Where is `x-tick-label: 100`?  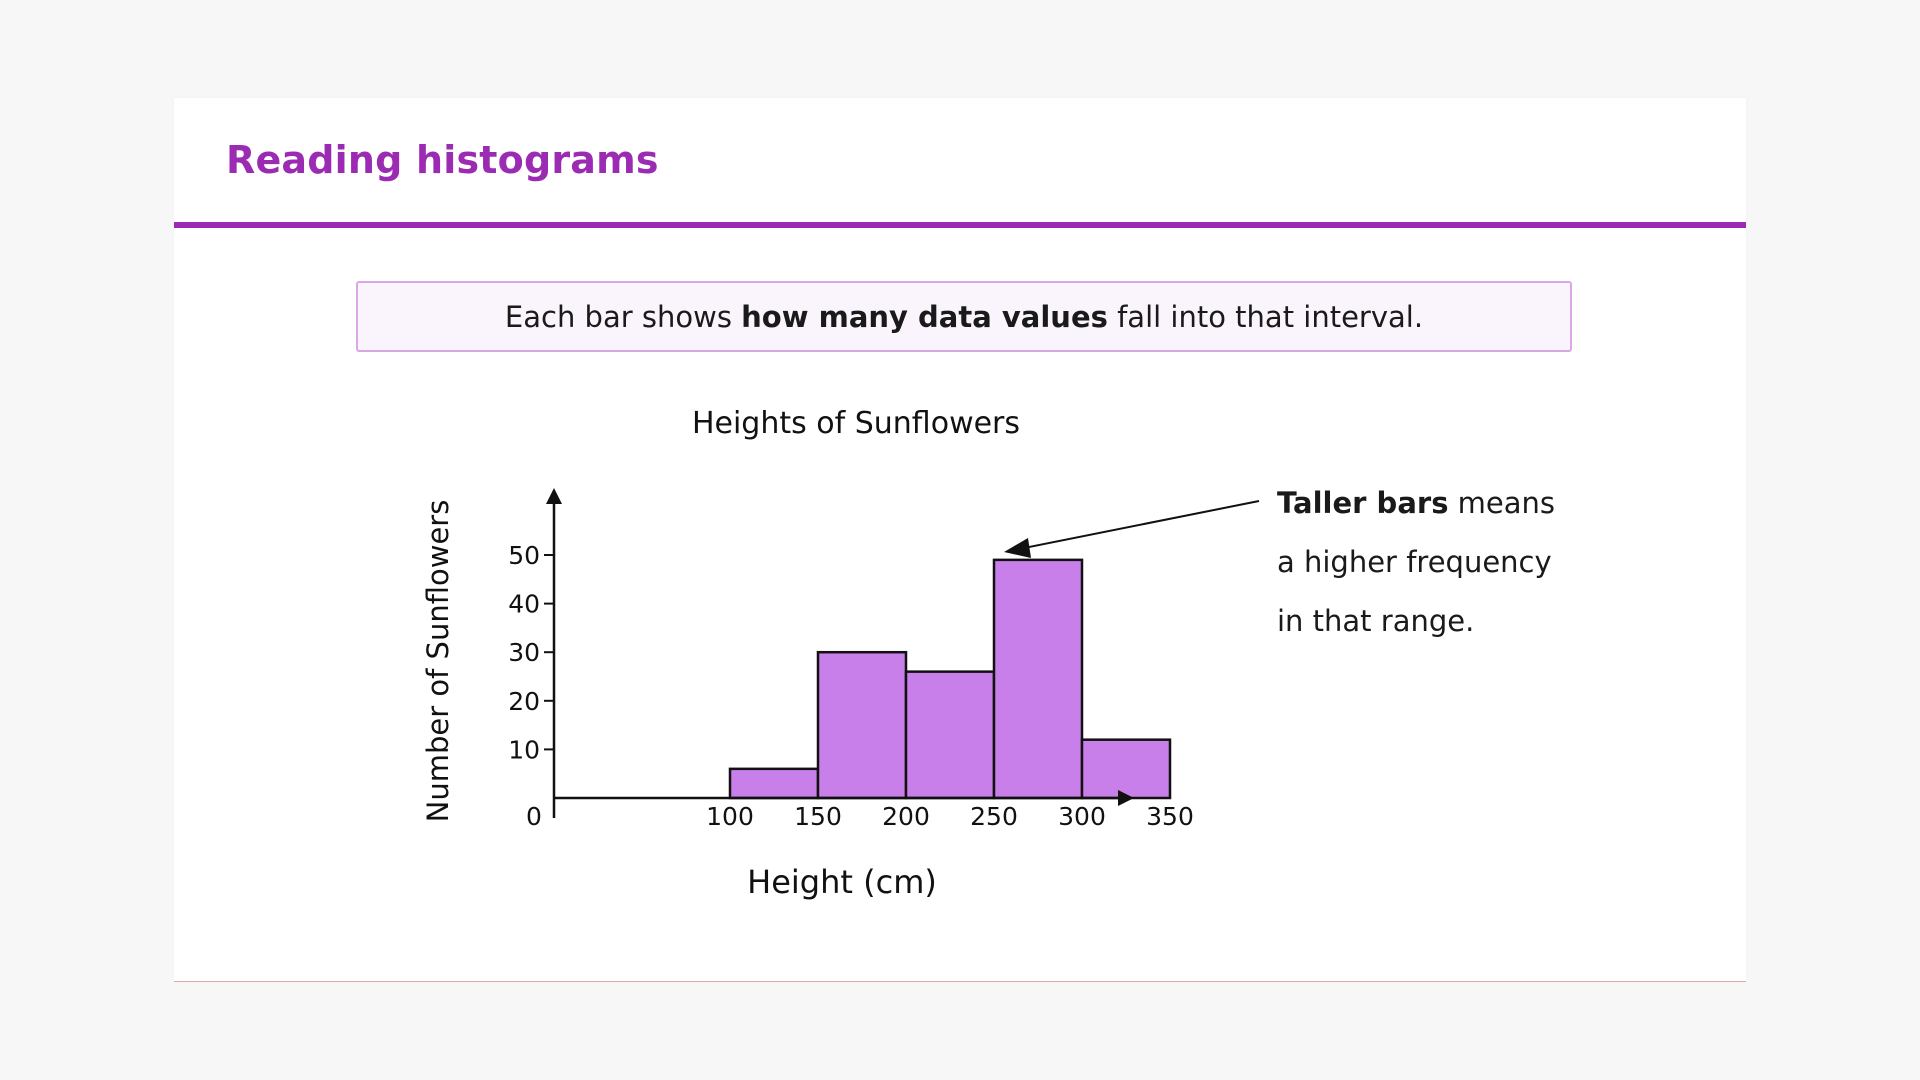
x-tick-label: 100 is located at coordinates (730, 816).